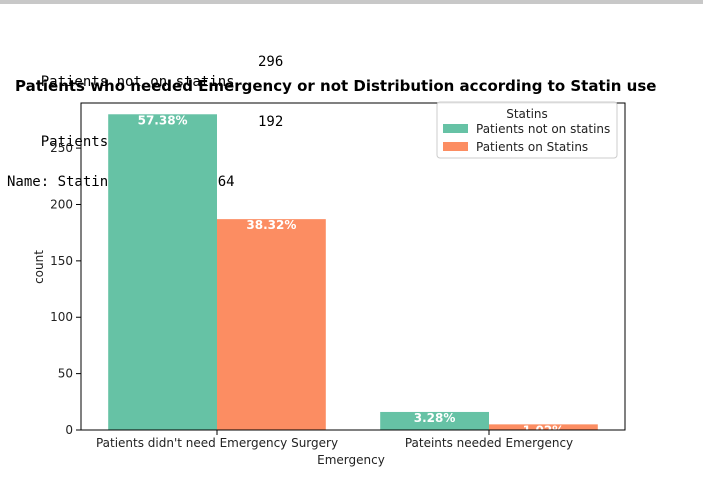 This screenshot has width=703, height=479. I want to click on y-tick-label: 200, so click(61, 204).